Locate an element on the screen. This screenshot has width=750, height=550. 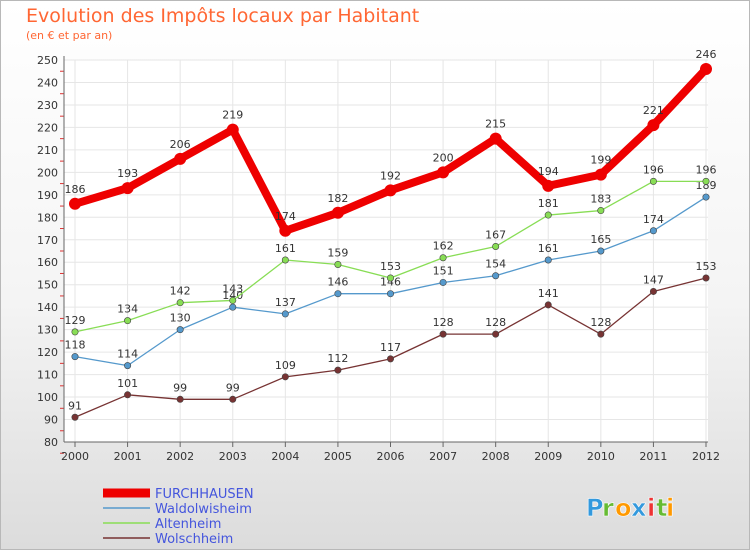
logo-letter: i is located at coordinates (651, 508).